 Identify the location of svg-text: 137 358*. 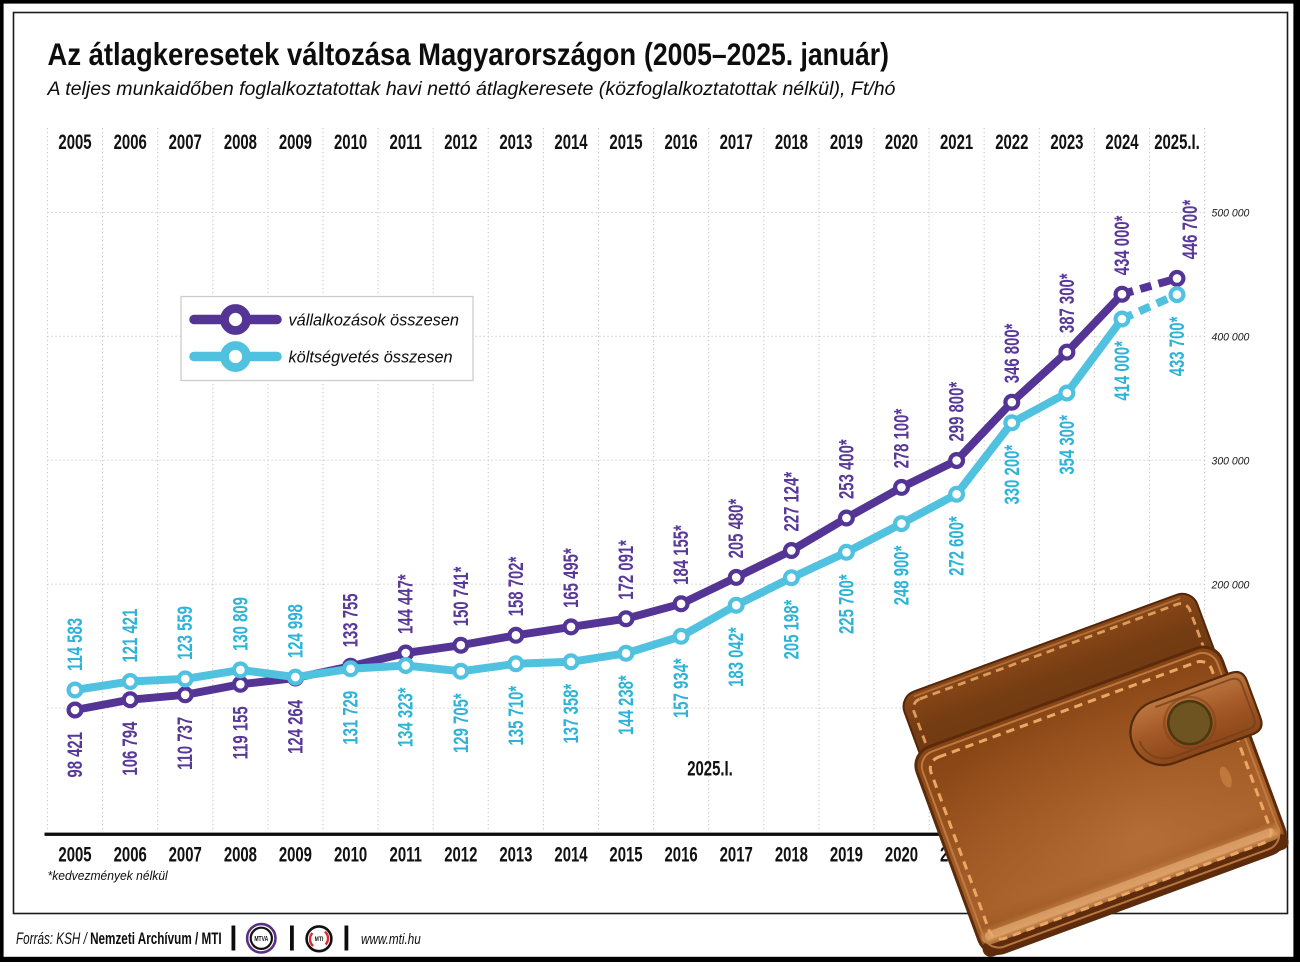
(571, 713).